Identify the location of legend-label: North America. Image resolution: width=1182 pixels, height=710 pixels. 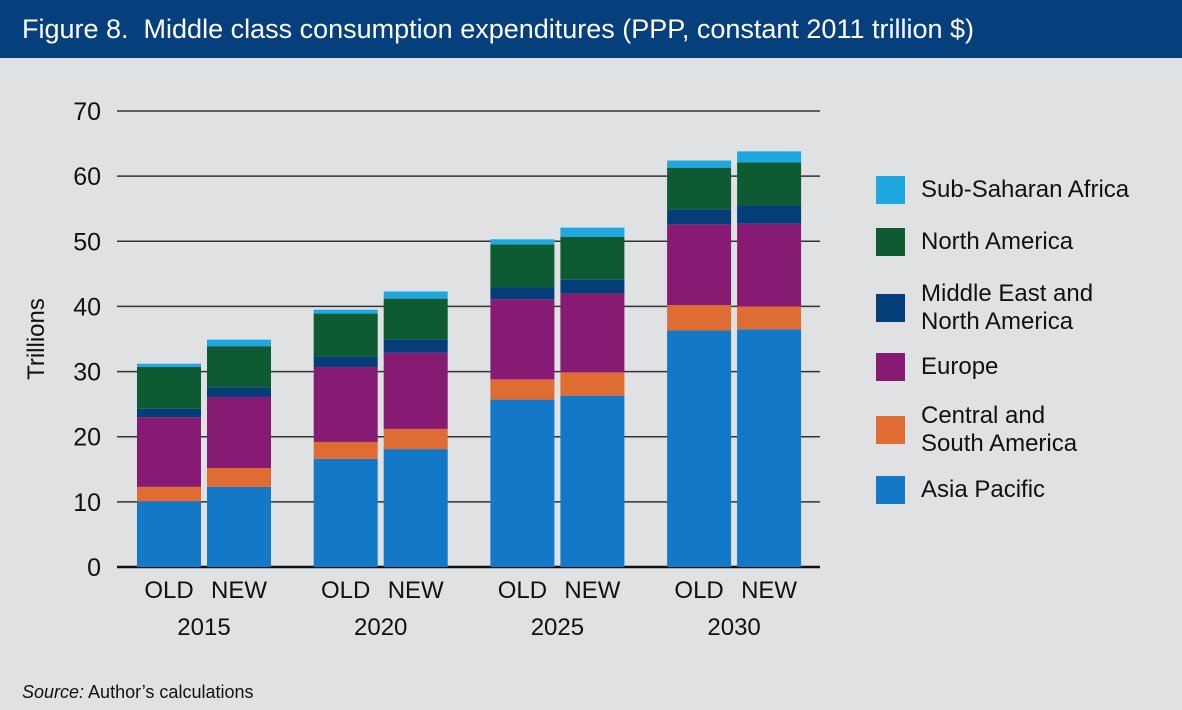
(997, 241).